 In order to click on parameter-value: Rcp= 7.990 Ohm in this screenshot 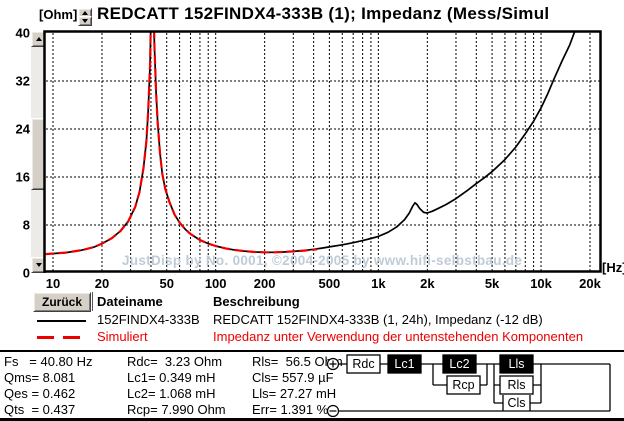, I will do `click(176, 409)`.